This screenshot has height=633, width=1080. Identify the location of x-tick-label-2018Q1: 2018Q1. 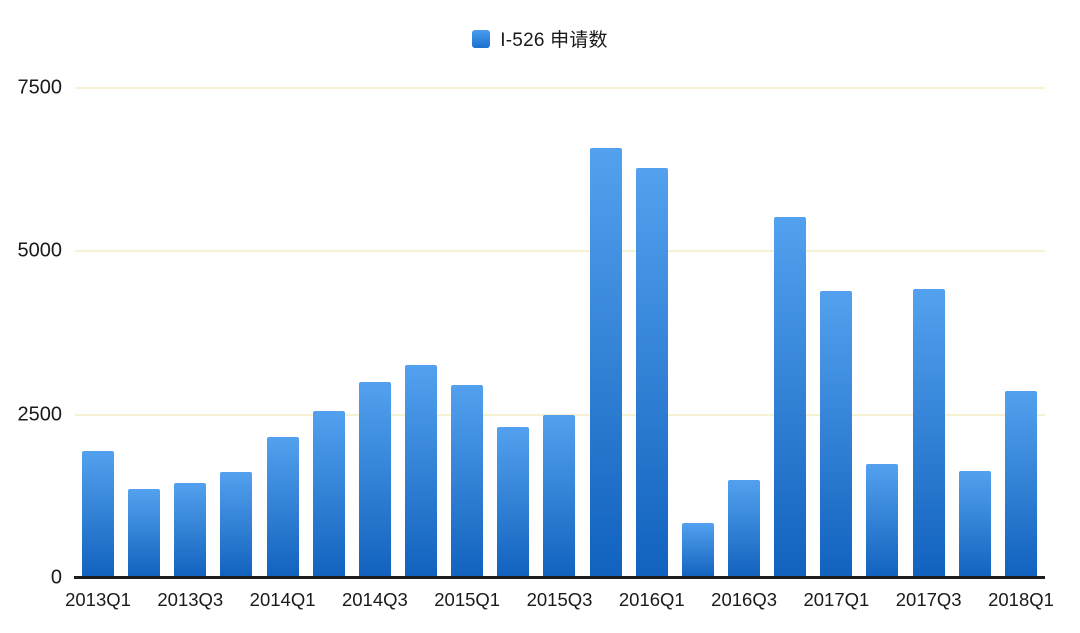
(1021, 599).